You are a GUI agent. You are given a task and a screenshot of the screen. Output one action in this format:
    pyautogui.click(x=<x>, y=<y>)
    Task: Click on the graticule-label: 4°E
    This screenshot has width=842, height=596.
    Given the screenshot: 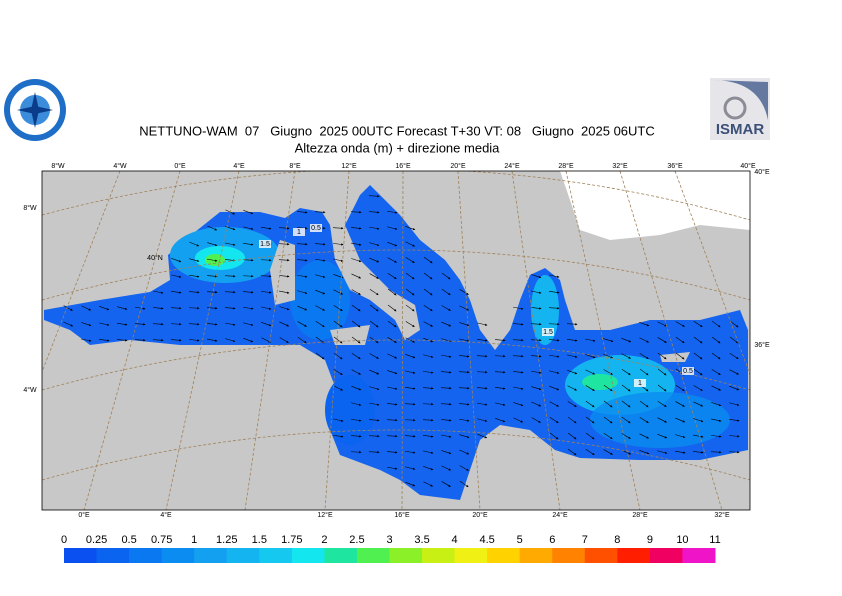 What is the action you would take?
    pyautogui.click(x=166, y=515)
    